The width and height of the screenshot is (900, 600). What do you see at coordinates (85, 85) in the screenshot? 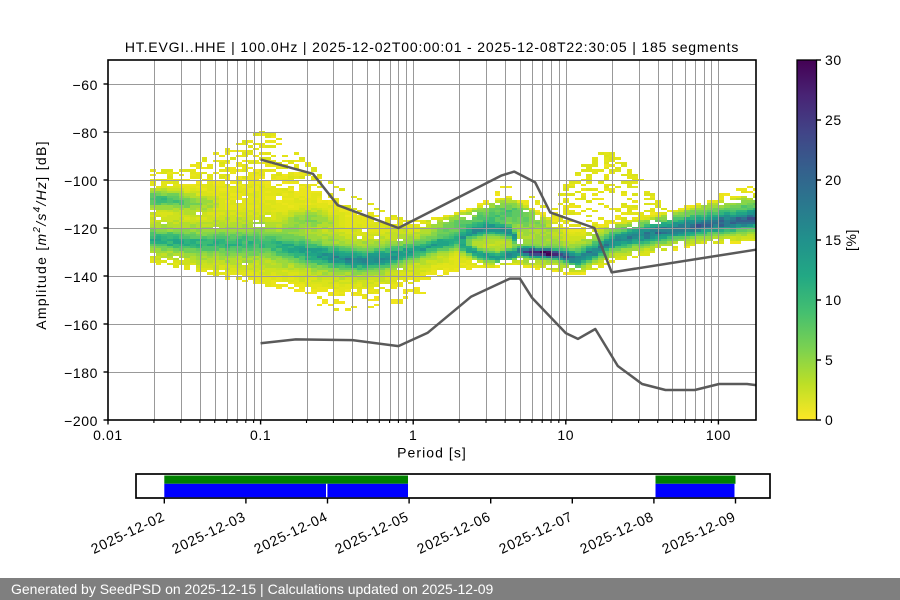
I see `svg-text: −60` at bounding box center [85, 85].